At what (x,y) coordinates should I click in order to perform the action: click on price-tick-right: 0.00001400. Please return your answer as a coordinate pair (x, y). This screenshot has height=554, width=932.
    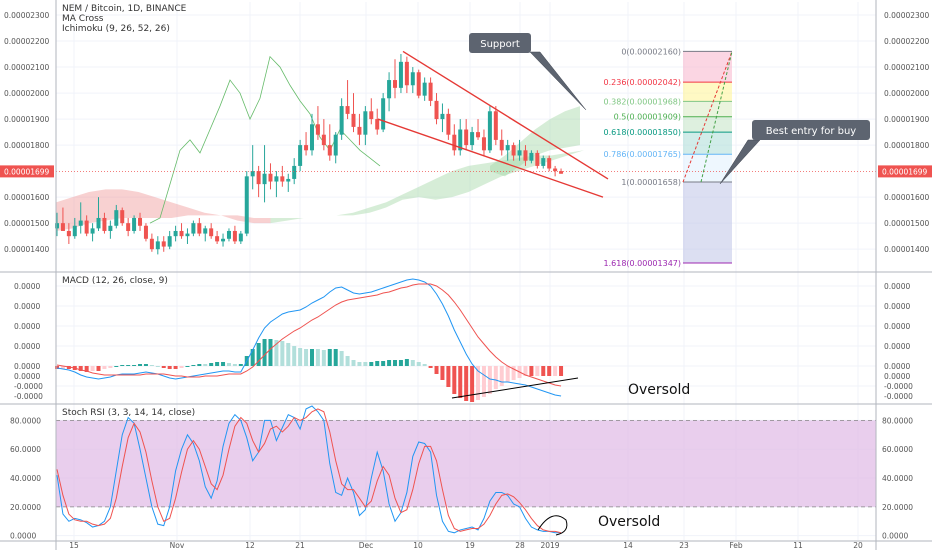
    Looking at the image, I should click on (907, 249).